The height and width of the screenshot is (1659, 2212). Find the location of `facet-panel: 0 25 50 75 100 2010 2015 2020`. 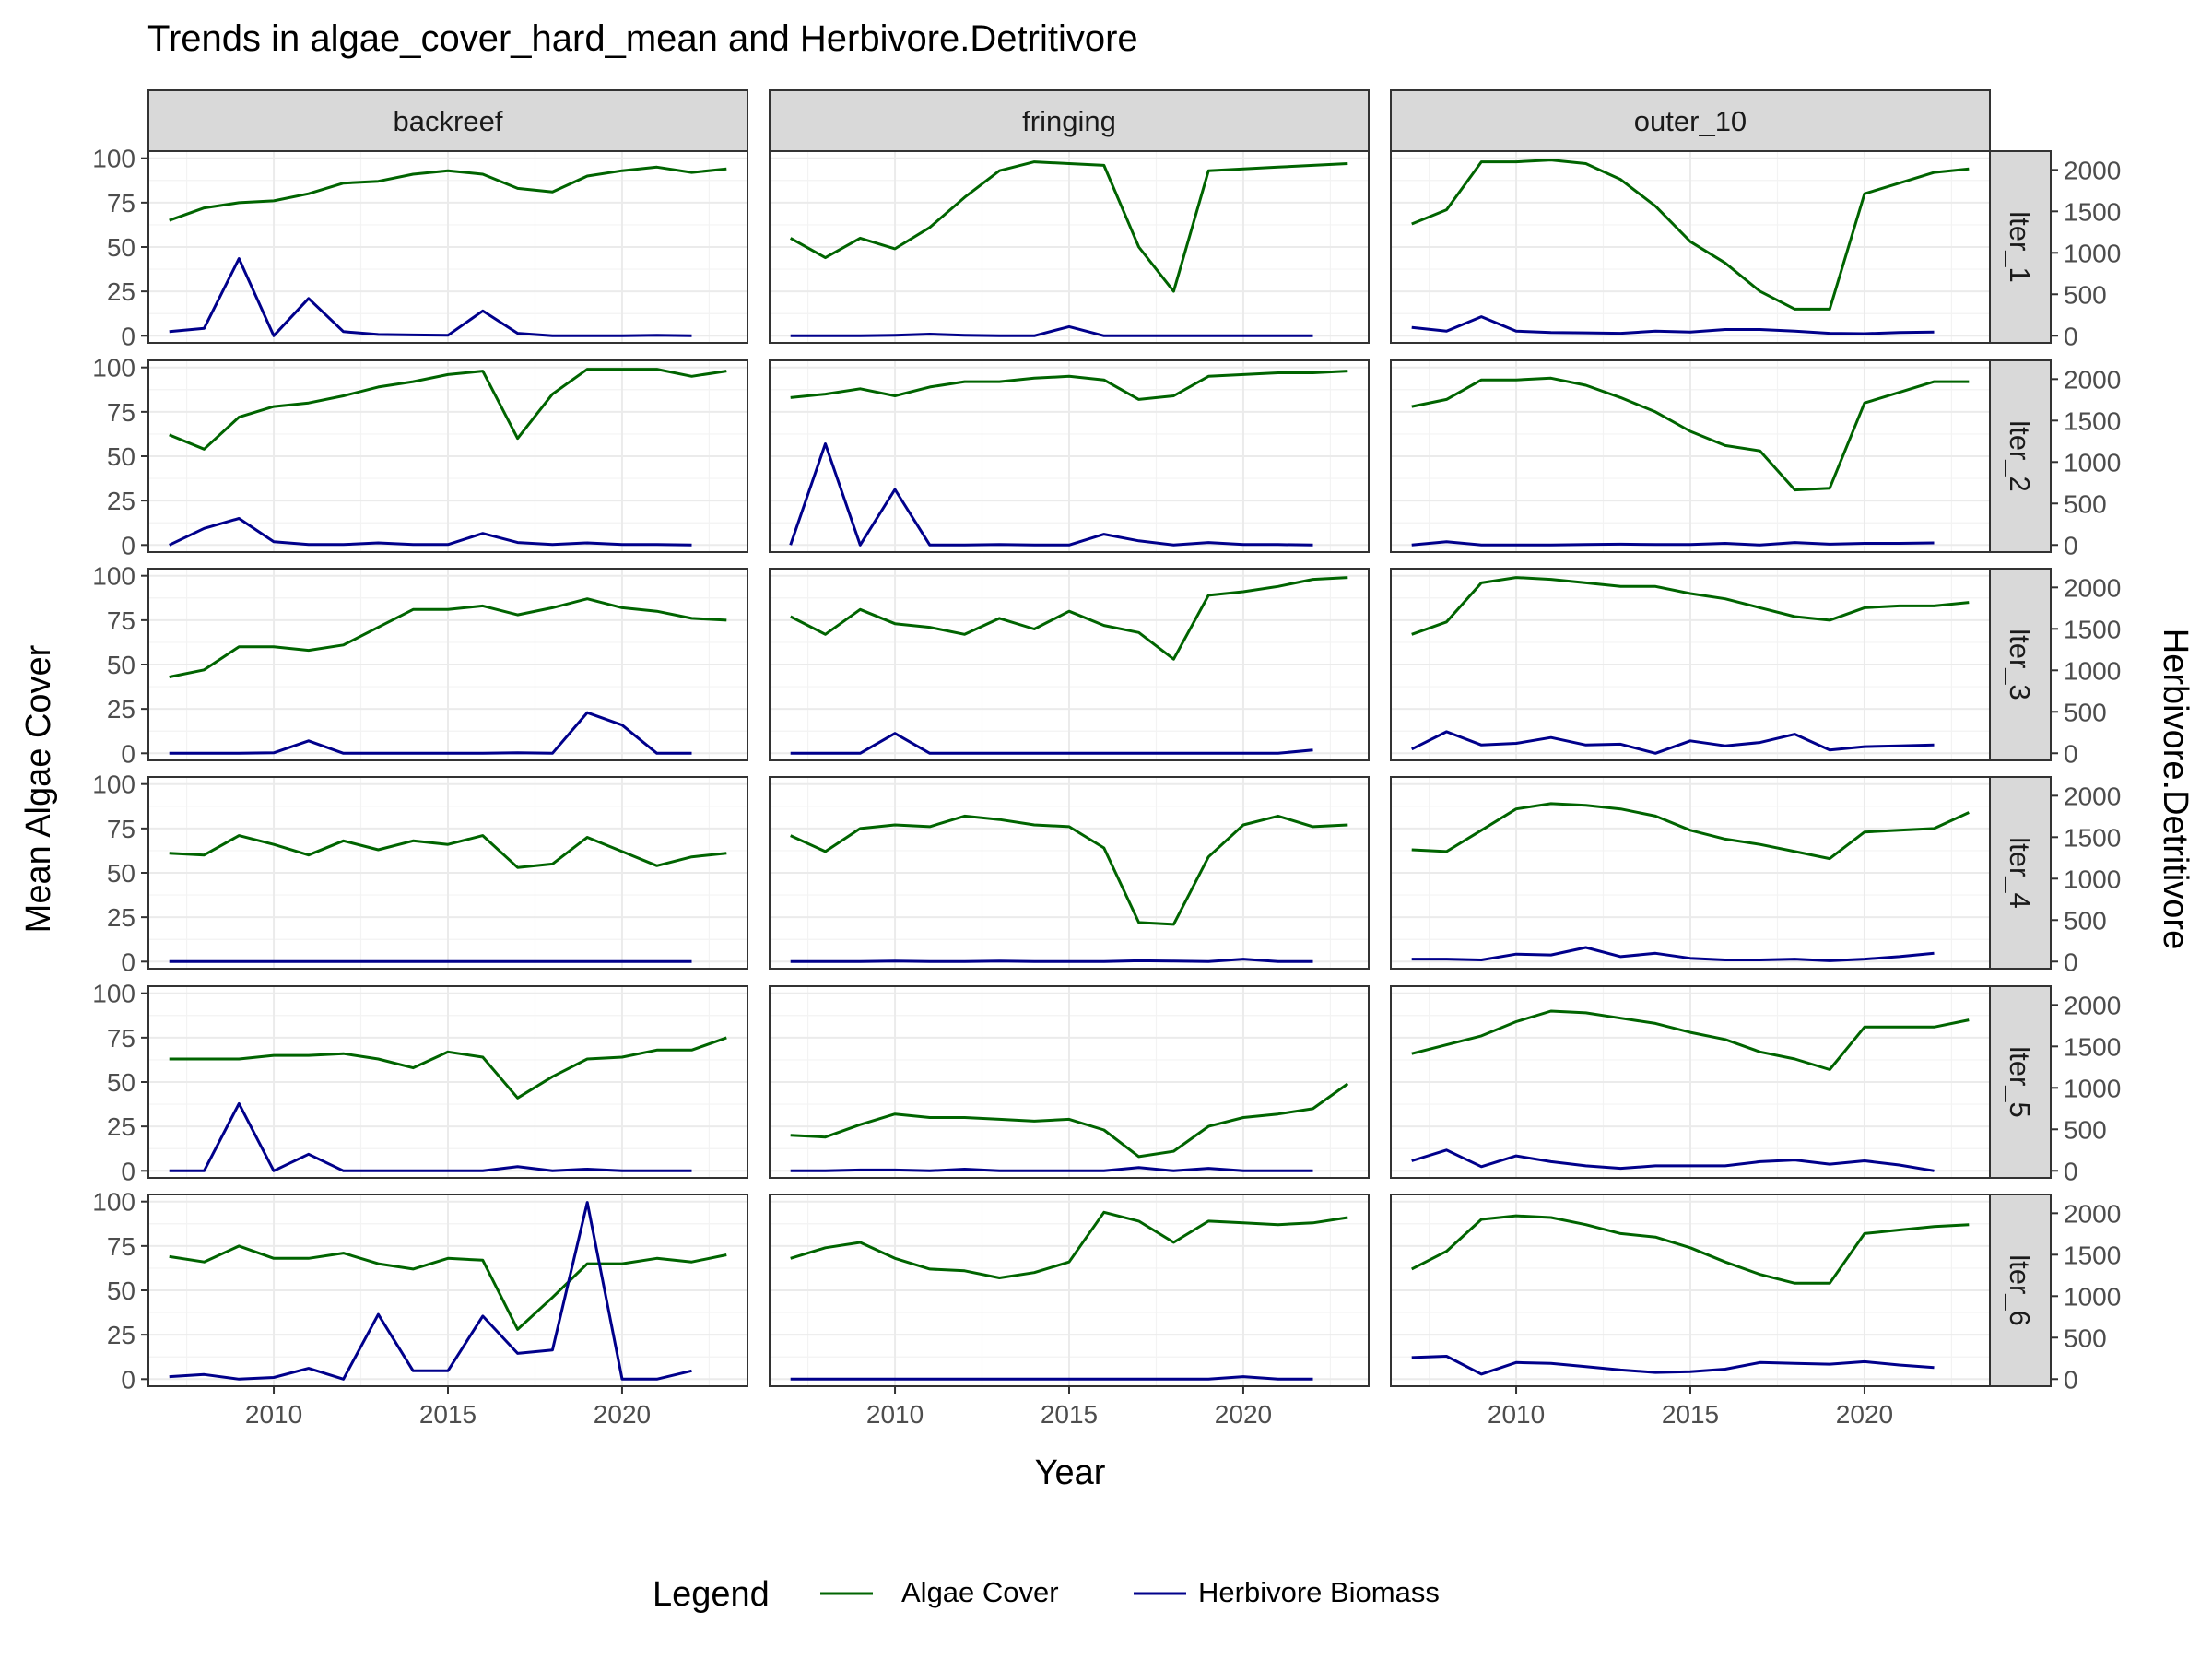

facet-panel: 0 25 50 75 100 2010 2015 2020 is located at coordinates (420, 1308).